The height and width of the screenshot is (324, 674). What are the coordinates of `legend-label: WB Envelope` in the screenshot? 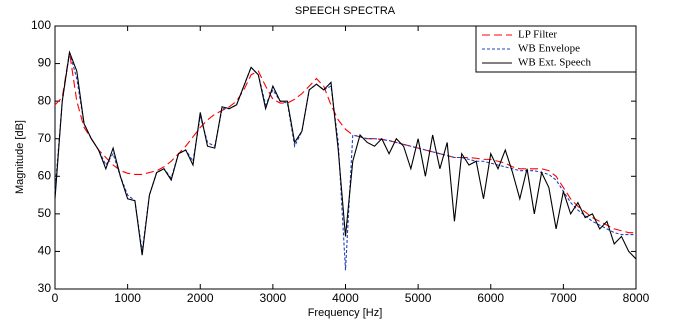 It's located at (549, 49).